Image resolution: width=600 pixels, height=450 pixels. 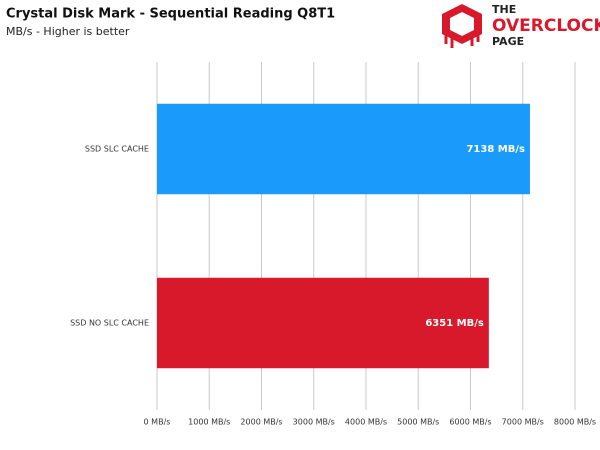 I want to click on logo-drips, so click(x=462, y=41).